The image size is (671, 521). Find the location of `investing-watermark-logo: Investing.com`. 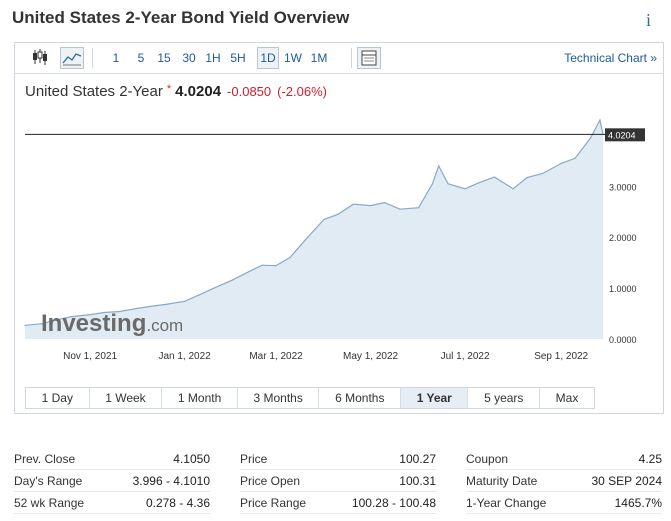

investing-watermark-logo: Investing.com is located at coordinates (112, 323).